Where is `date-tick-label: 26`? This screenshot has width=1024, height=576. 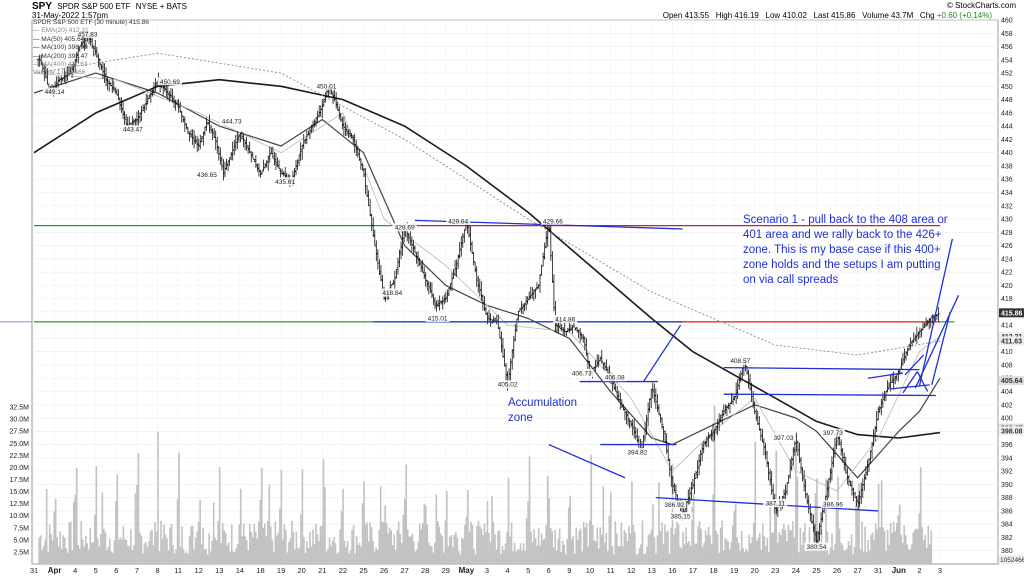
date-tick-label: 26 is located at coordinates (384, 570).